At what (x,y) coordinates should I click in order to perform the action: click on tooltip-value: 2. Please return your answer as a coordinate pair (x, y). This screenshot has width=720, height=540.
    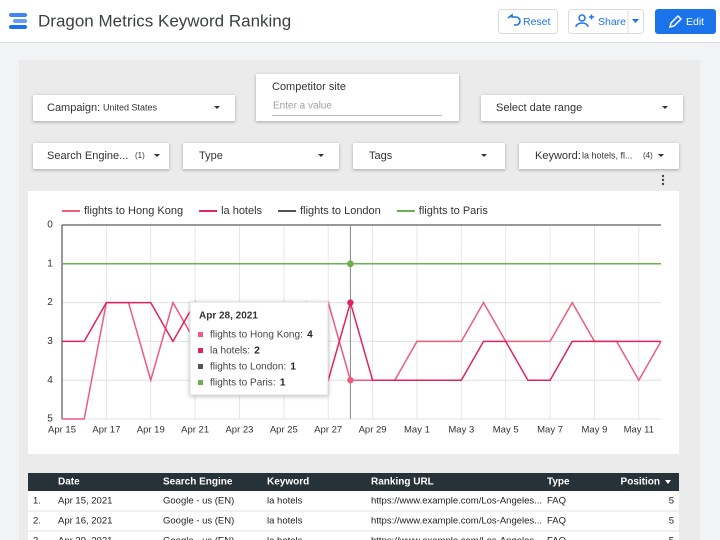
    Looking at the image, I should click on (257, 351).